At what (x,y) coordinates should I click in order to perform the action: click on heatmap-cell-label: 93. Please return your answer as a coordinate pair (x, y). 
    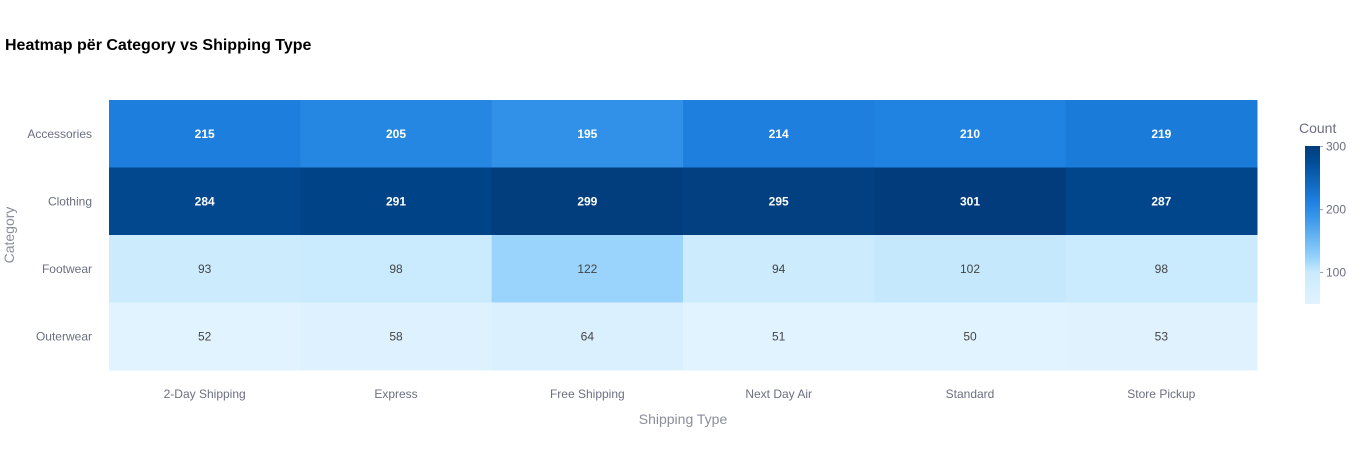
    Looking at the image, I should click on (205, 269).